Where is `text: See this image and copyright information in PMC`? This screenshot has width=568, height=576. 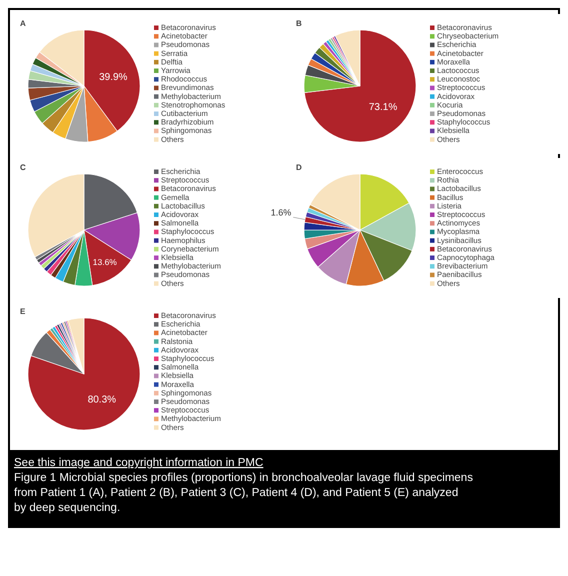 text: See this image and copyright information in PMC is located at coordinates (139, 463).